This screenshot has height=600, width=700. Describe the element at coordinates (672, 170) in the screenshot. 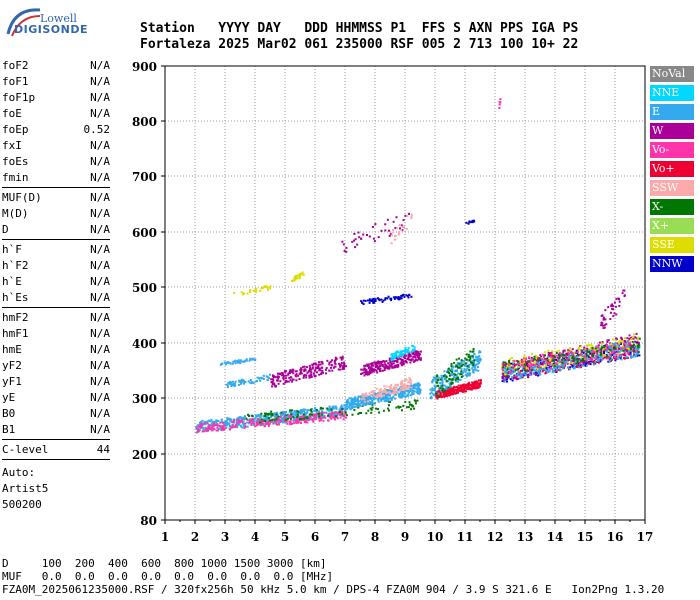

I see `chart-legend: NoVal NNE E W Vo- Vo+ SSW X- X+ SSE NNW` at that location.